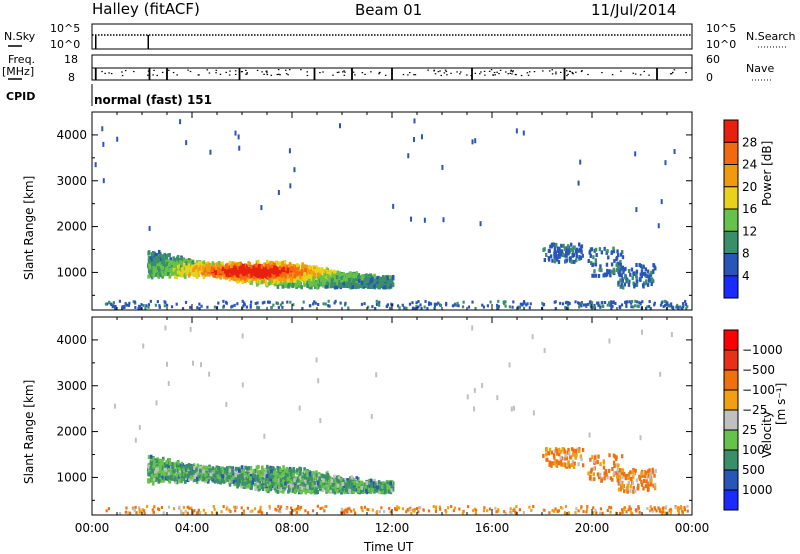 Image resolution: width=800 pixels, height=554 pixels. What do you see at coordinates (65, 44) in the screenshot?
I see `nsky-tick-low: 10^0` at bounding box center [65, 44].